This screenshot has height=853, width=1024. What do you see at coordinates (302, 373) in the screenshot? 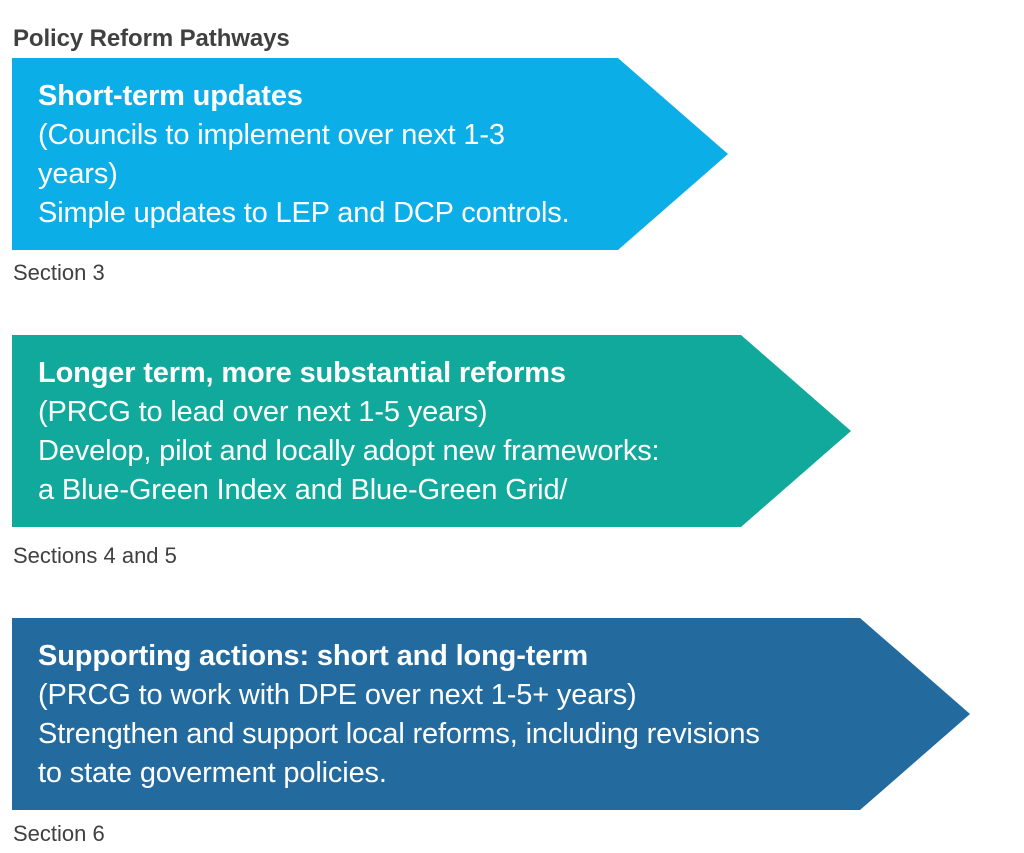
I see `arrow-heading: Longer term, more substantial reforms` at bounding box center [302, 373].